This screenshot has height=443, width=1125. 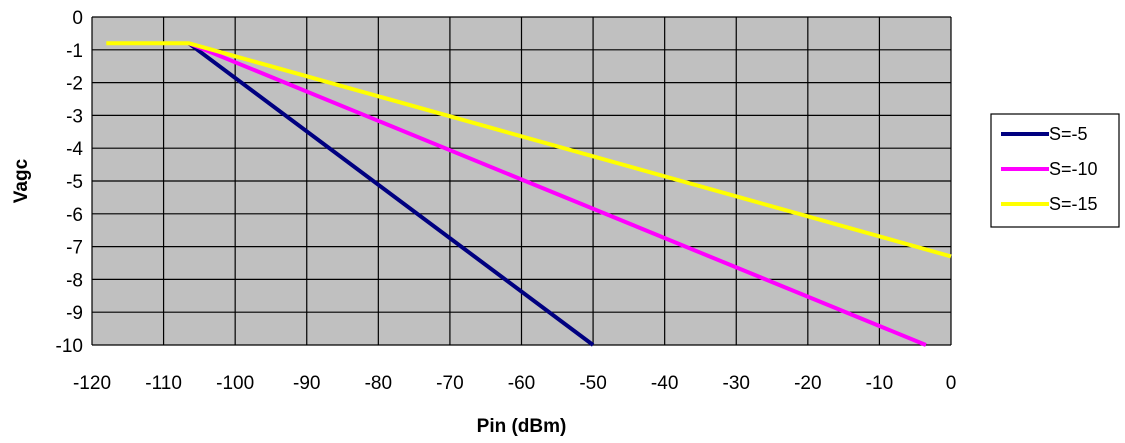 I want to click on y-tick-label: -2, so click(x=74, y=84).